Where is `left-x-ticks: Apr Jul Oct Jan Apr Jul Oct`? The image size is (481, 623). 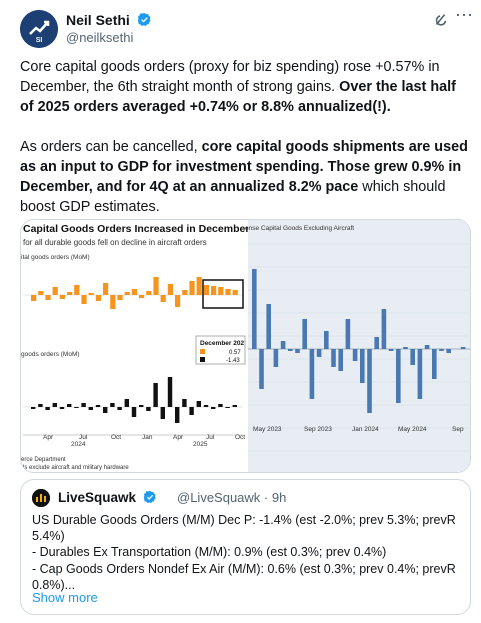 left-x-ticks: Apr Jul Oct Jan Apr Jul Oct is located at coordinates (144, 437).